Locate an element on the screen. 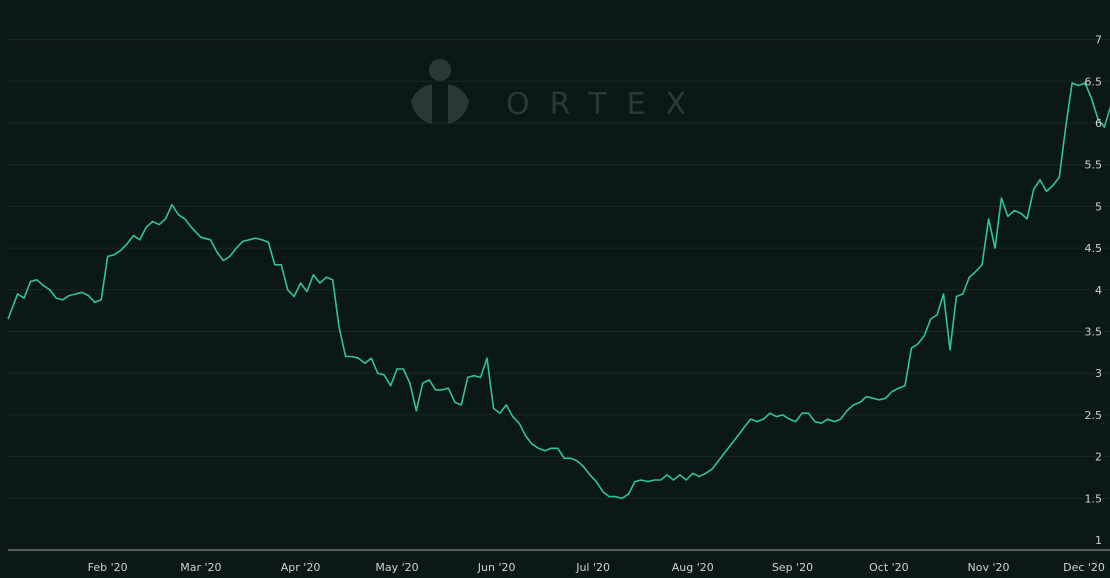 This screenshot has height=578, width=1110. watermark: ORTEX is located at coordinates (558, 91).